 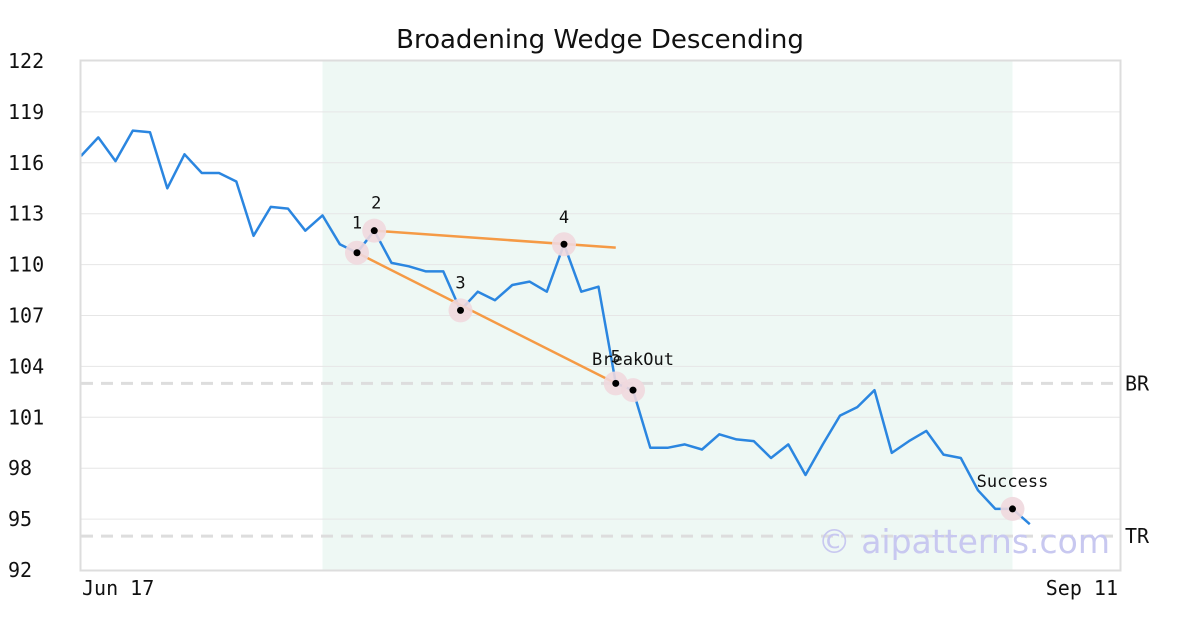 What do you see at coordinates (460, 310) in the screenshot?
I see `point-3-marker` at bounding box center [460, 310].